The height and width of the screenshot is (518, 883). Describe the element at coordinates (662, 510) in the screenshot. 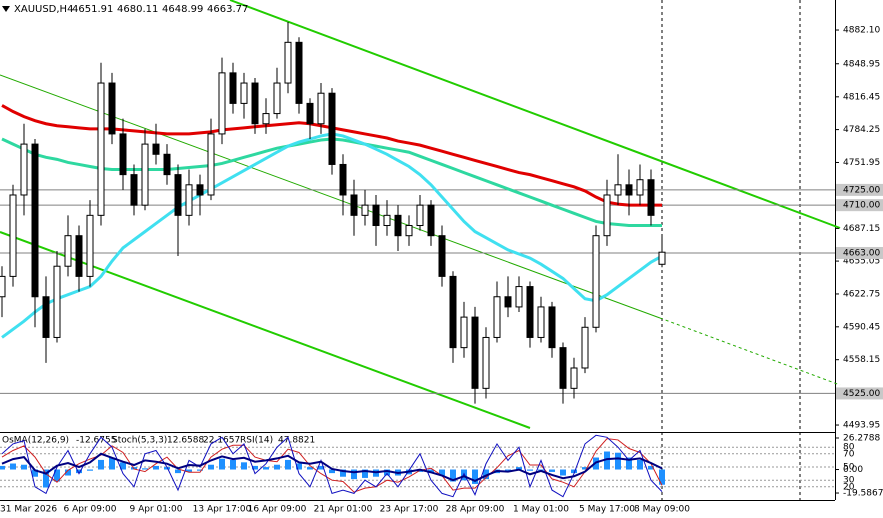

I see `x-tick-label: 8 May 09:00` at that location.